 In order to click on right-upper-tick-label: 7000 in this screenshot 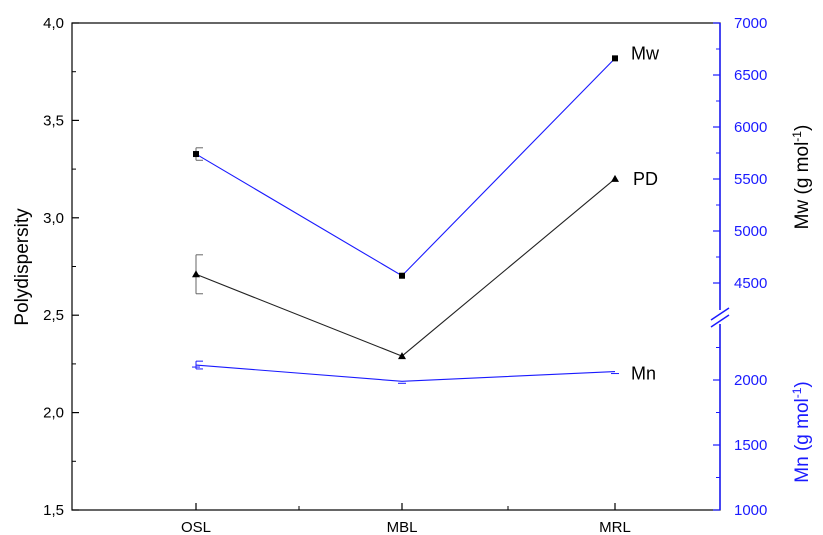, I will do `click(750, 23)`.